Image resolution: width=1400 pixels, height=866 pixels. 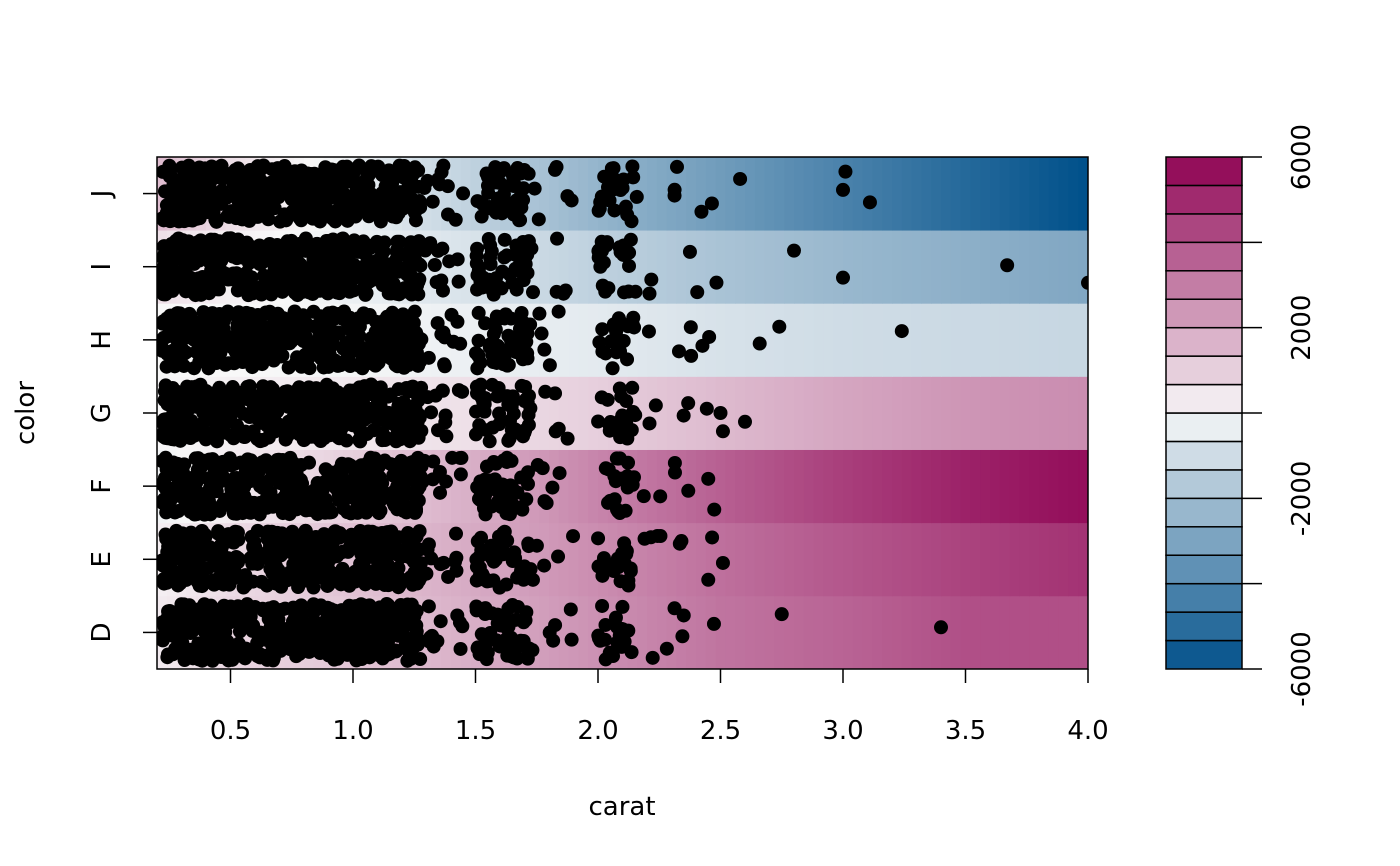 What do you see at coordinates (659, 707) in the screenshot?
I see `x-axis: 0.5 1.0 1.5 2.0 2.5 3.0 3.5 4.0` at bounding box center [659, 707].